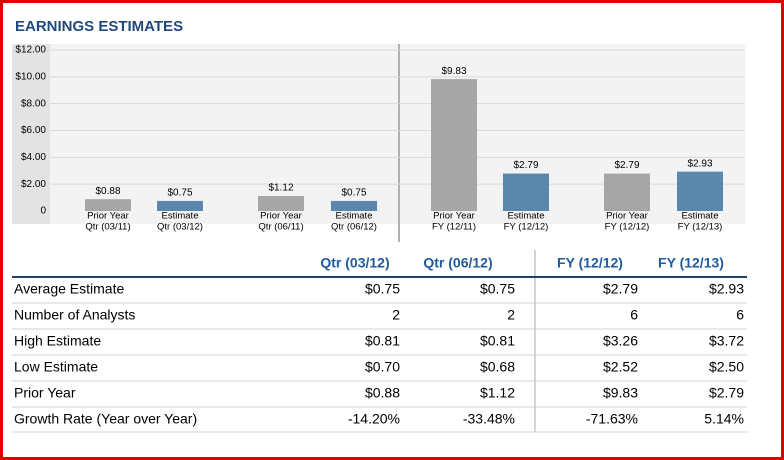 This screenshot has width=784, height=460. I want to click on cell: -33.48%, so click(489, 419).